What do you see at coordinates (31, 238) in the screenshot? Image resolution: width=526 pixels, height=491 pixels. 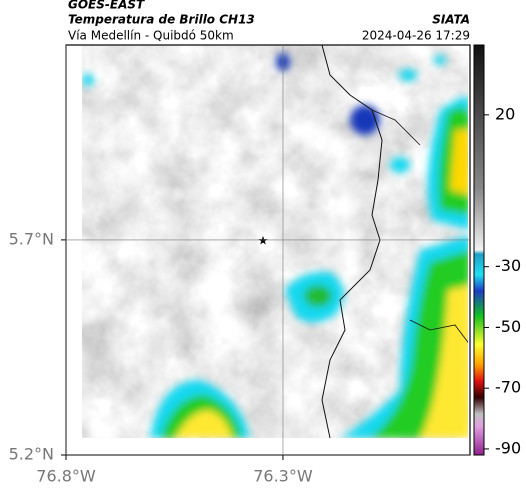 I see `lat-tick-label: 5.7°N` at bounding box center [31, 238].